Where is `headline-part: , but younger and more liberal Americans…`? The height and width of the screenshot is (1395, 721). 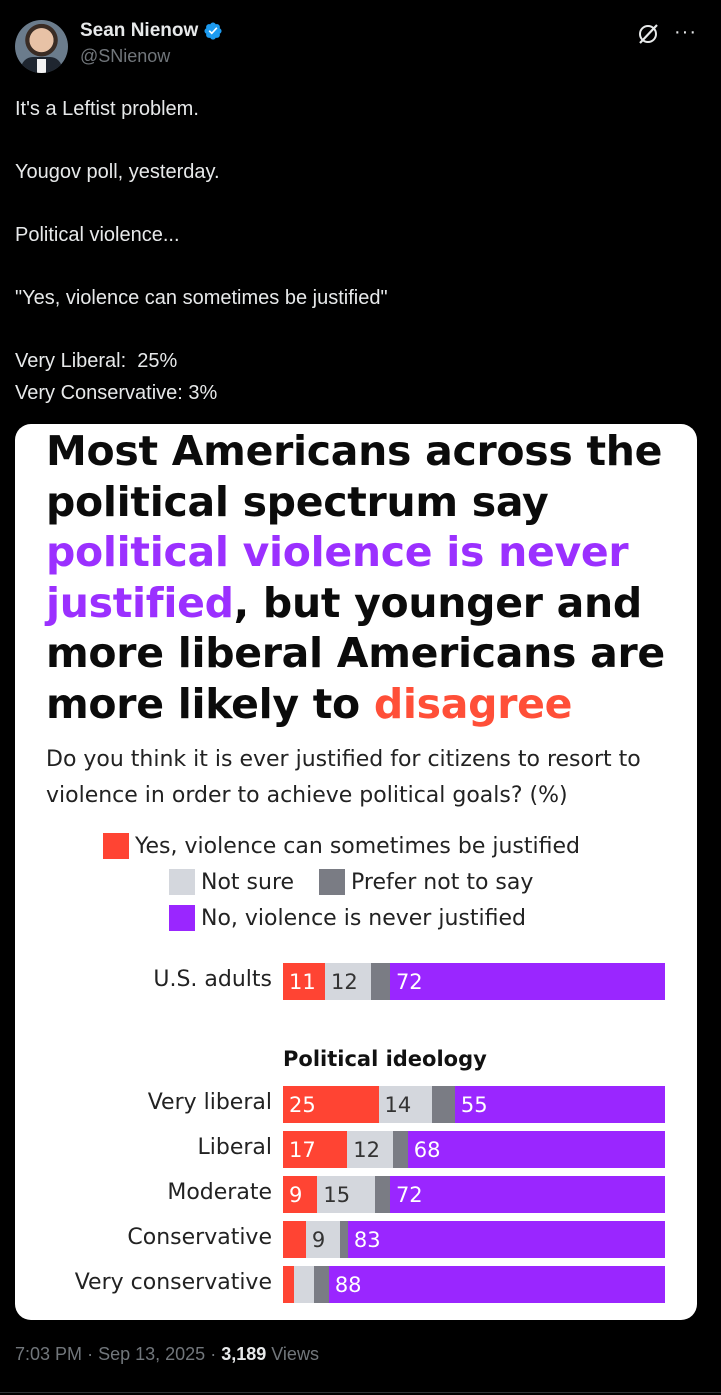 headline-part: , but younger and more liberal Americans… is located at coordinates (355, 653).